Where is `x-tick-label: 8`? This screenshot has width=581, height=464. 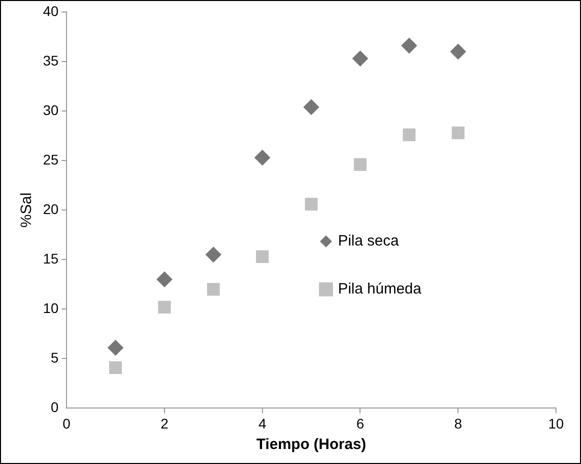 x-tick-label: 8 is located at coordinates (458, 423).